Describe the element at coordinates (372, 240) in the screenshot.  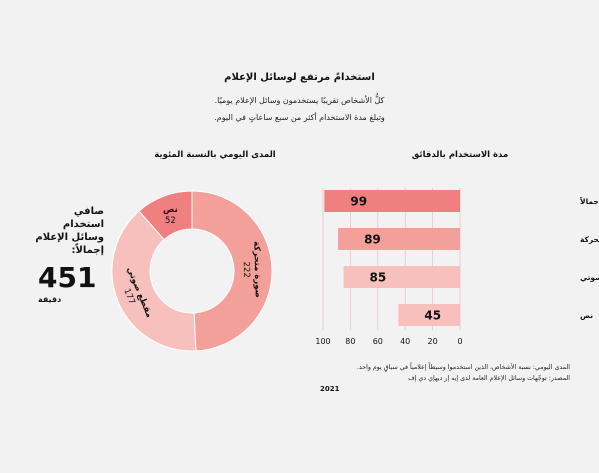
I see `bar-value-label: 89` at that location.